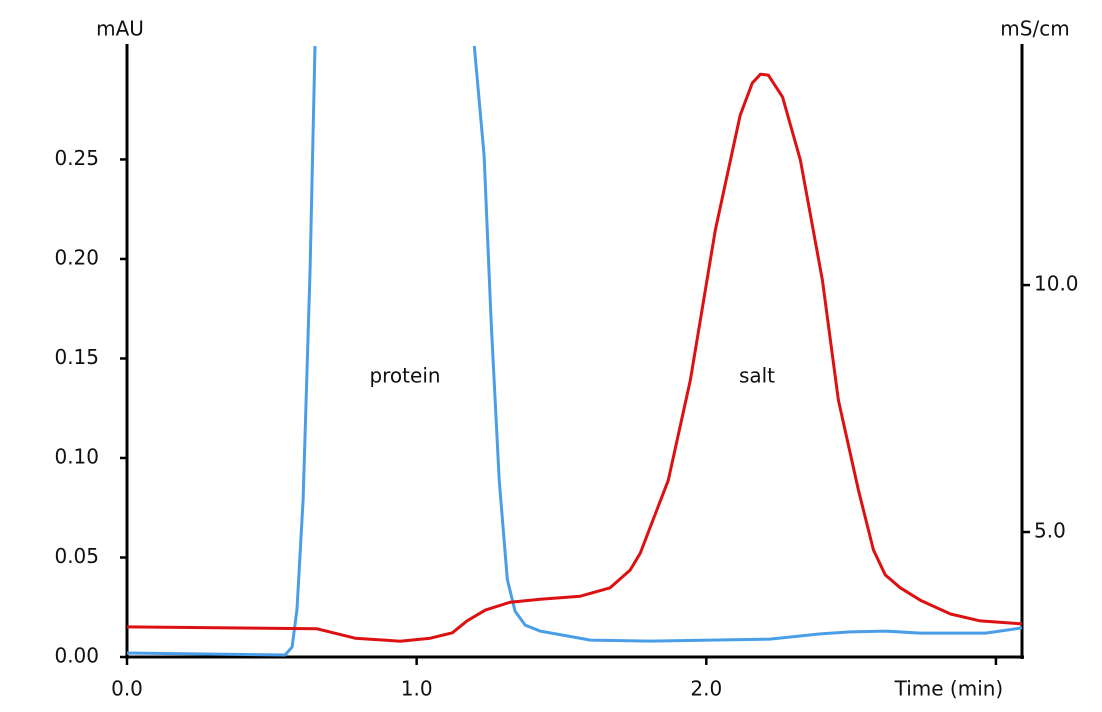  Describe the element at coordinates (120, 29) in the screenshot. I see `y-axis-label: mAU` at that location.